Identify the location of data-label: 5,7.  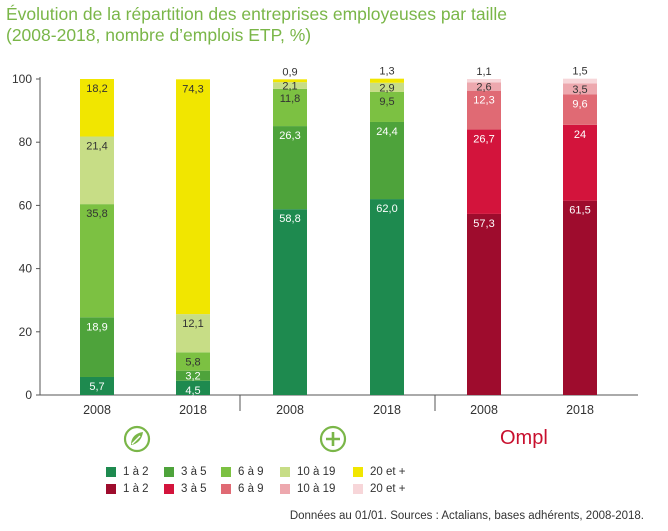
(96, 387).